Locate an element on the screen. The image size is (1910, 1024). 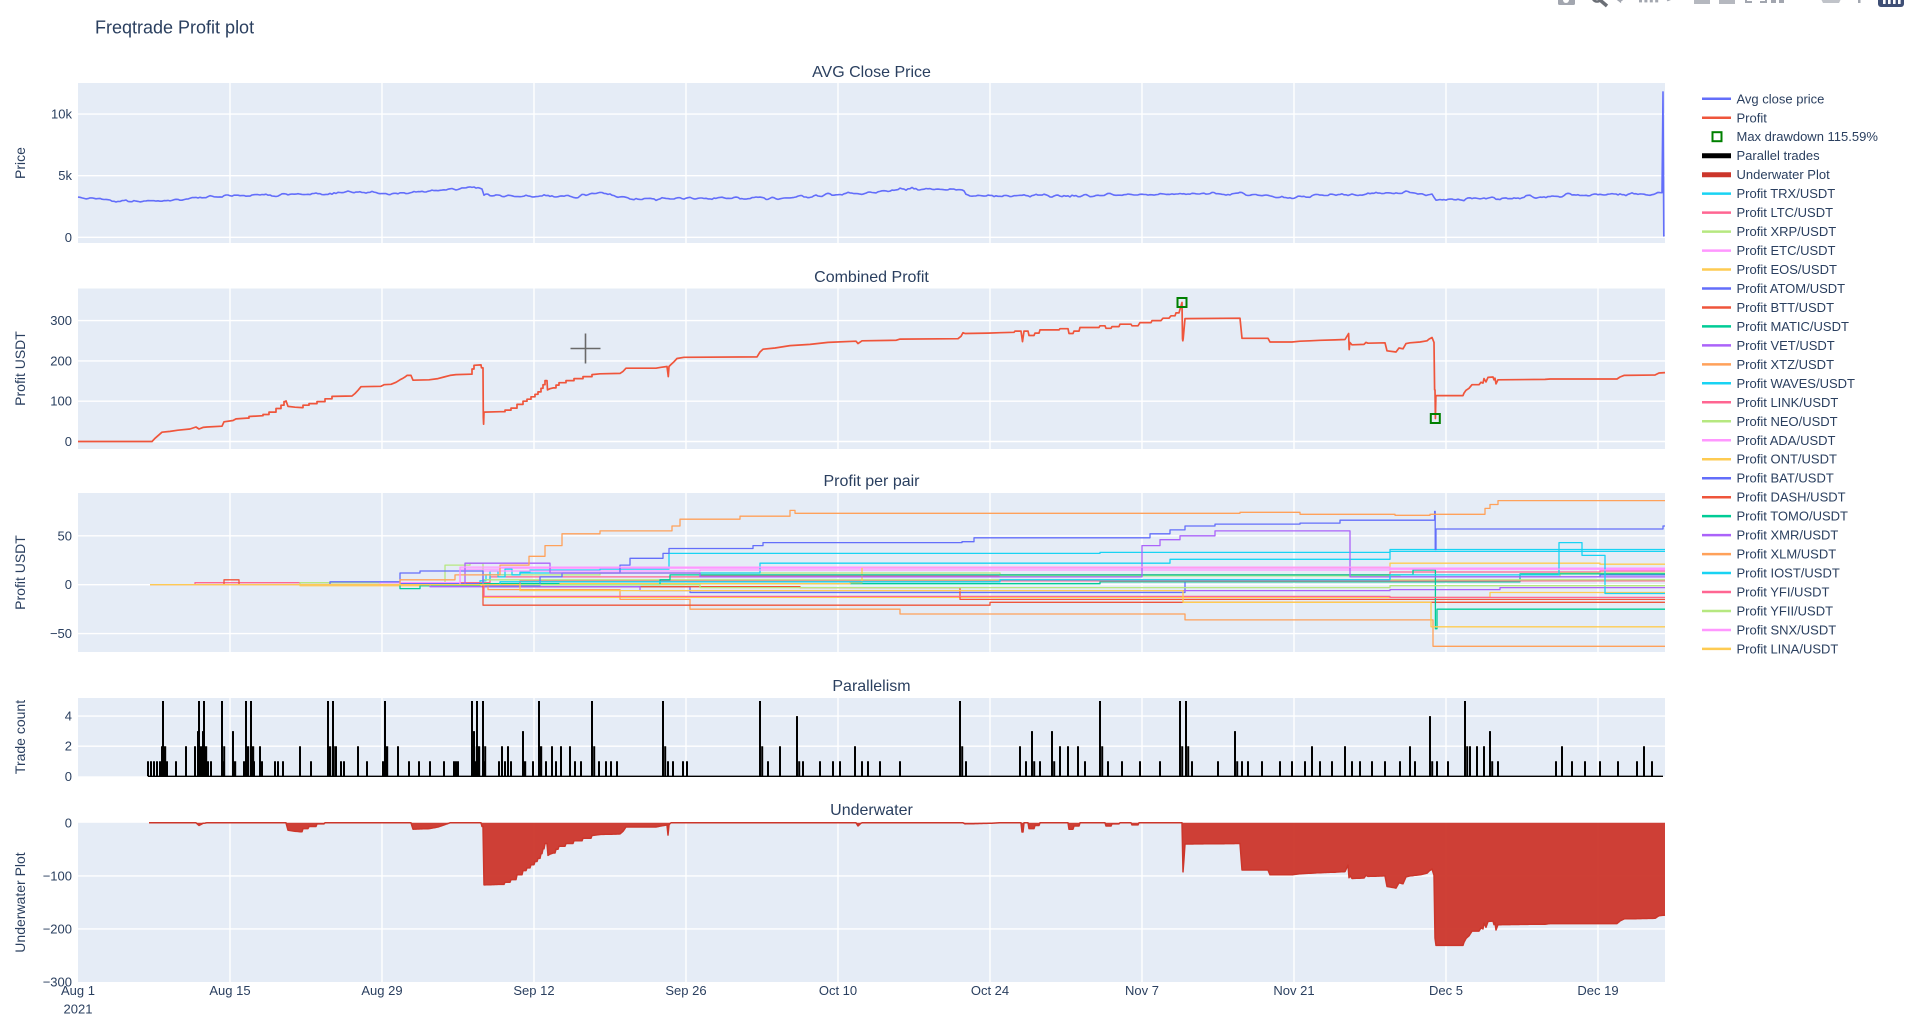
svg-text: 10k is located at coordinates (61, 114).